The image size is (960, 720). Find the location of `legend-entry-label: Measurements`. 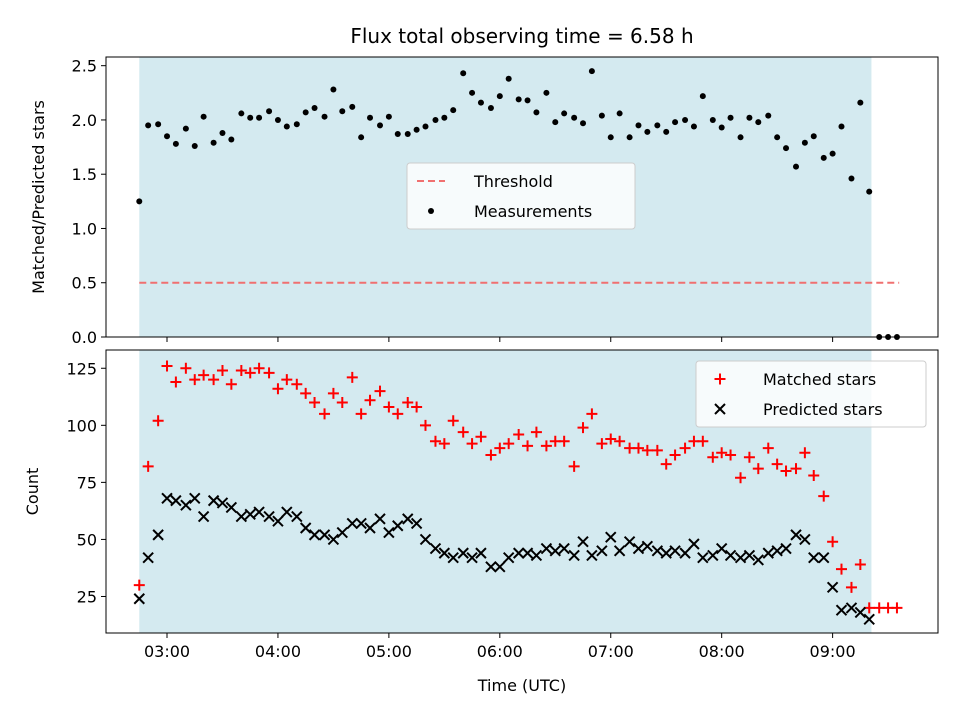

legend-entry-label: Measurements is located at coordinates (533, 211).